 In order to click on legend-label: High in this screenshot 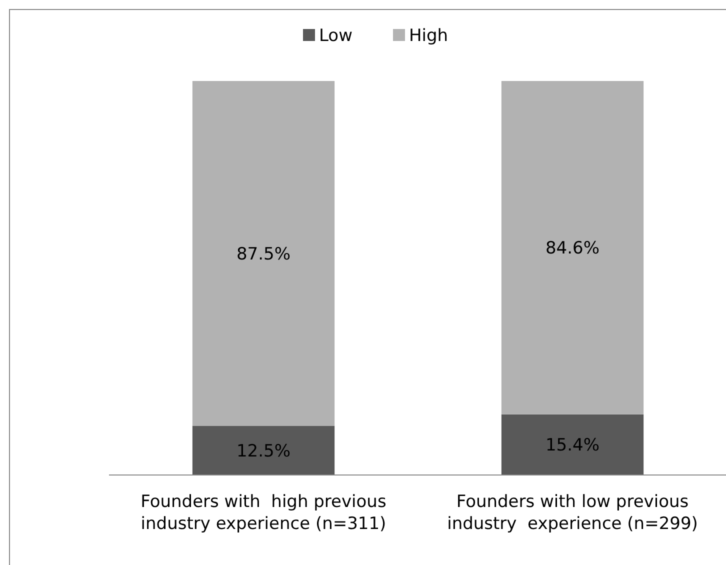, I will do `click(428, 36)`.